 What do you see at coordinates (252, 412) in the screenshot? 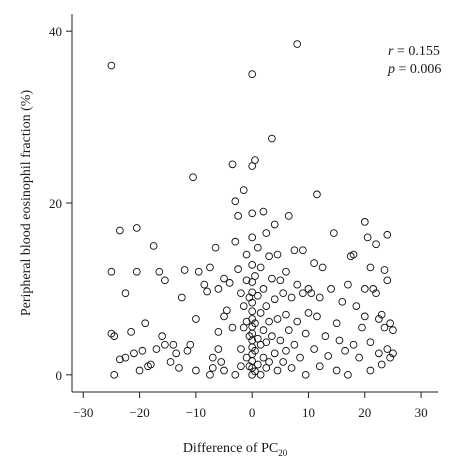
I see `x-tick-label: 0` at bounding box center [252, 412].